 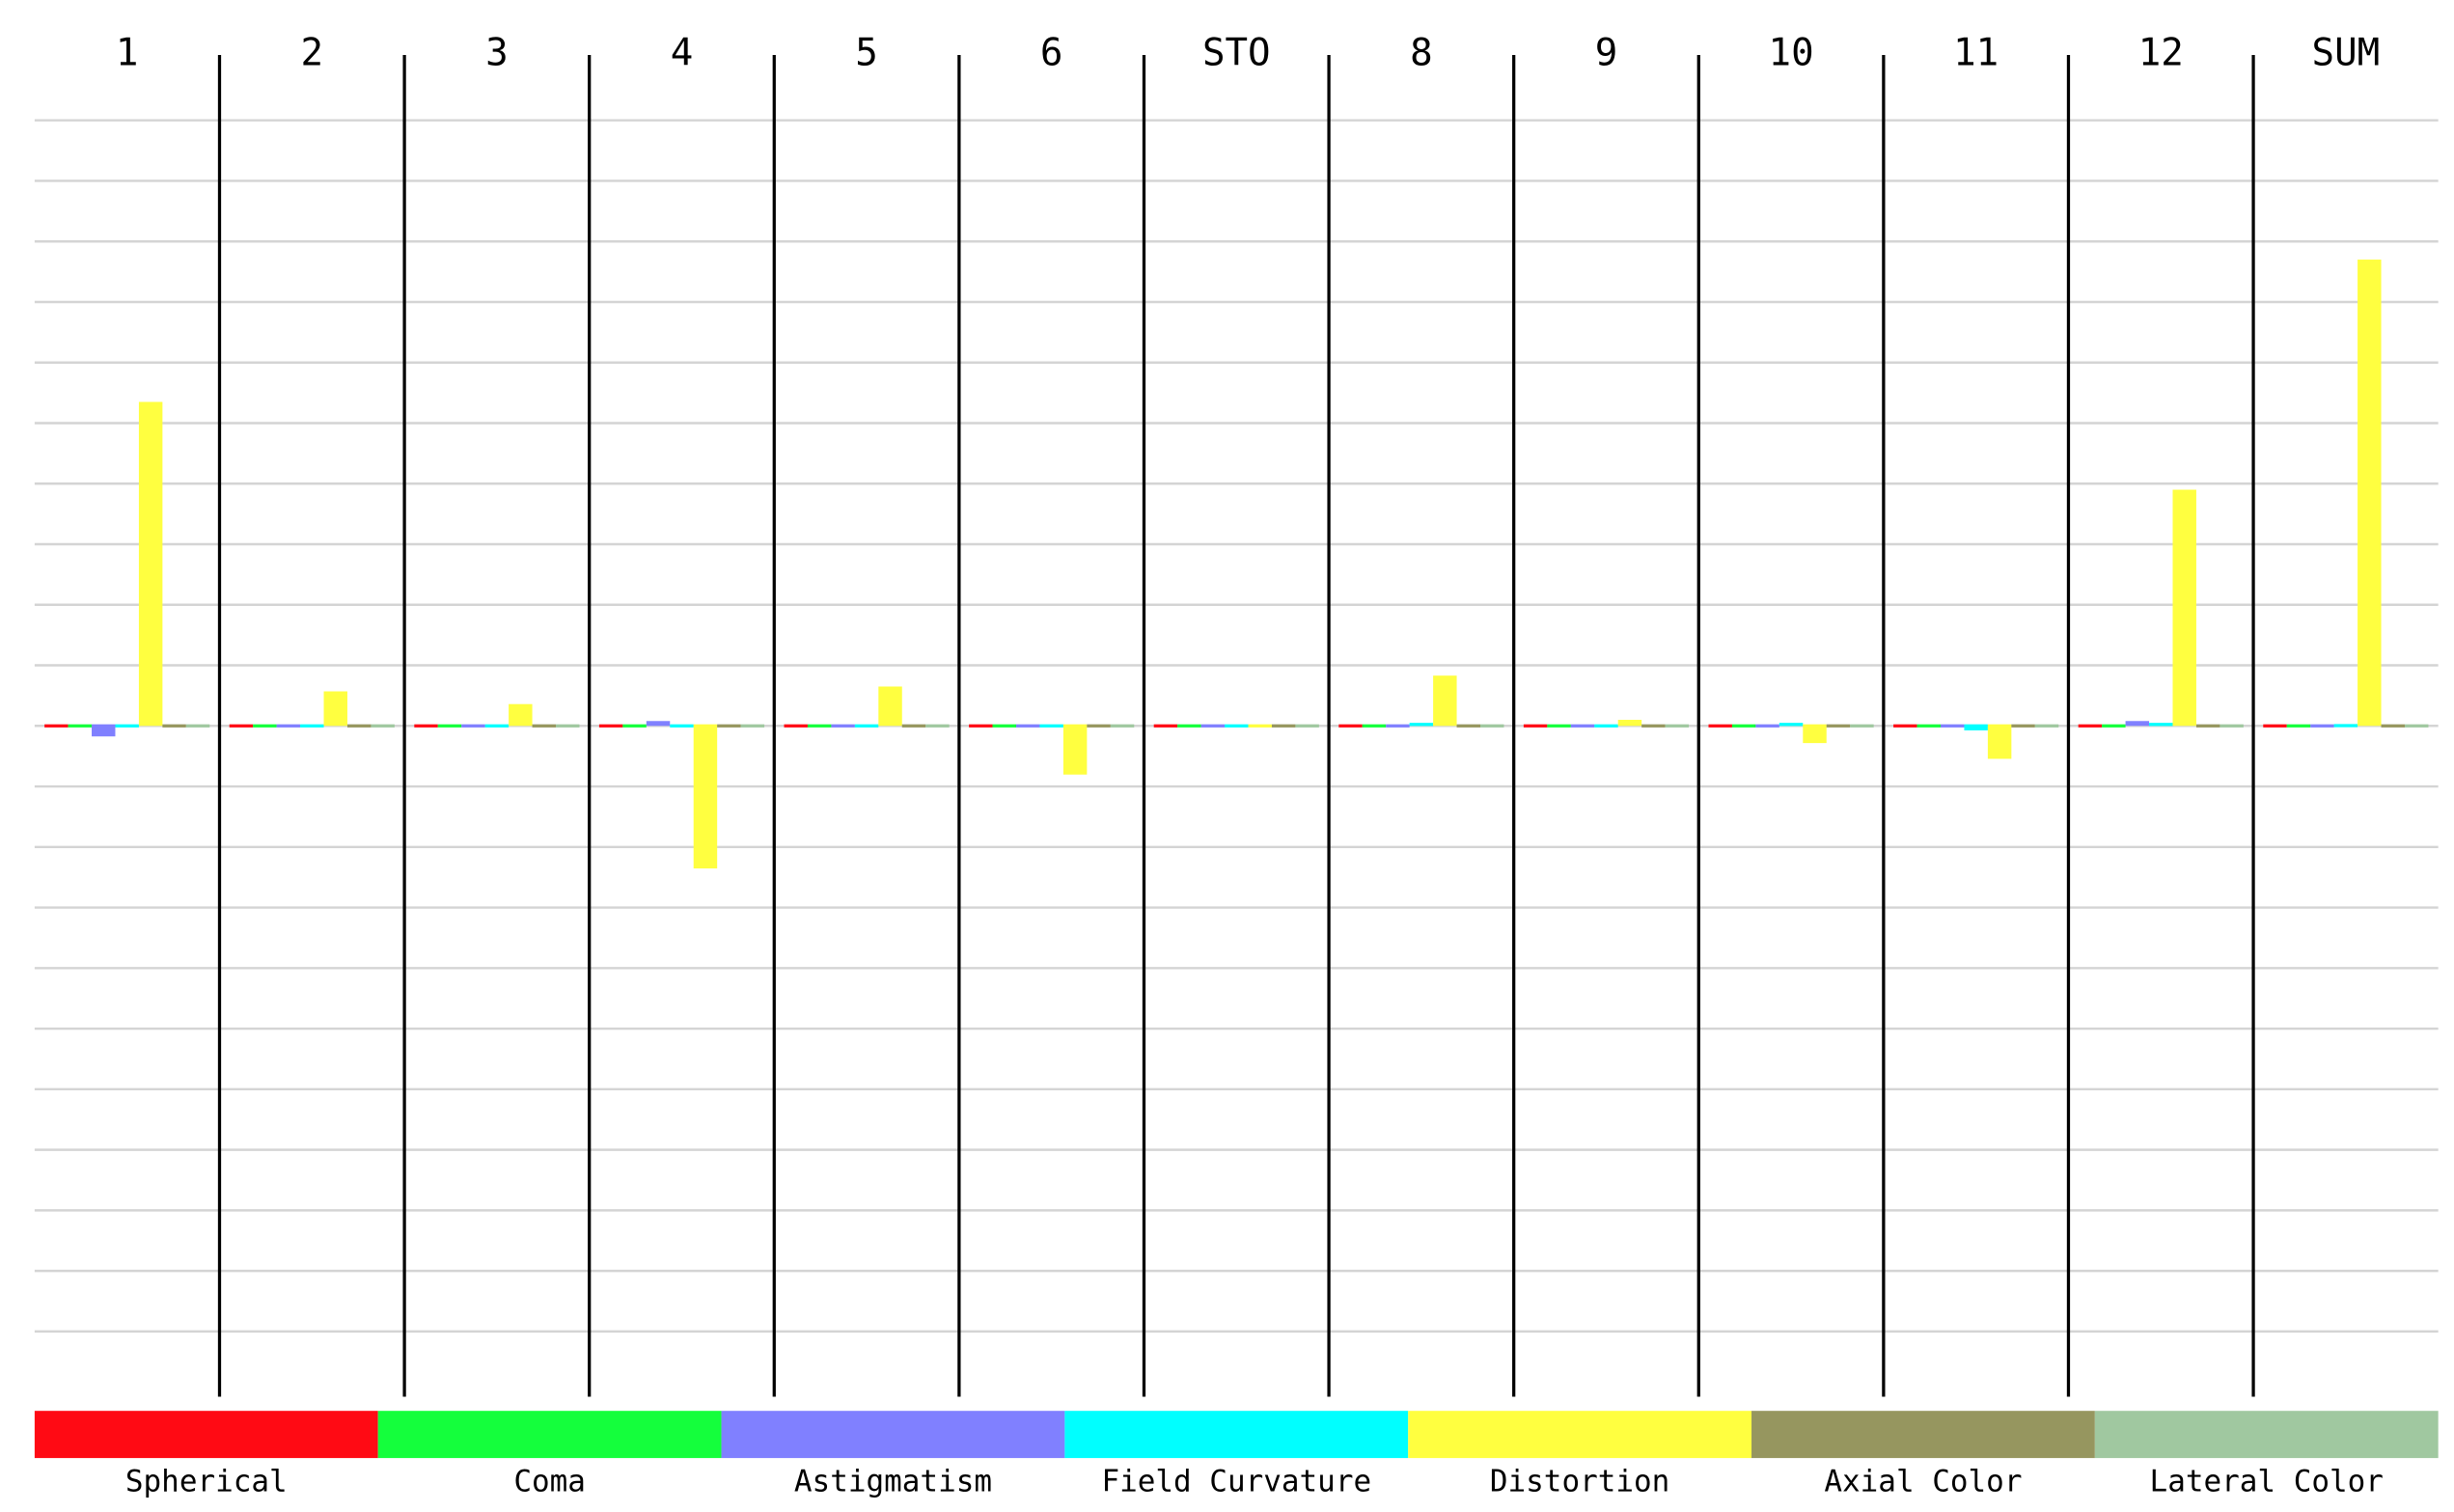 What do you see at coordinates (866, 53) in the screenshot?
I see `column-label: 5` at bounding box center [866, 53].